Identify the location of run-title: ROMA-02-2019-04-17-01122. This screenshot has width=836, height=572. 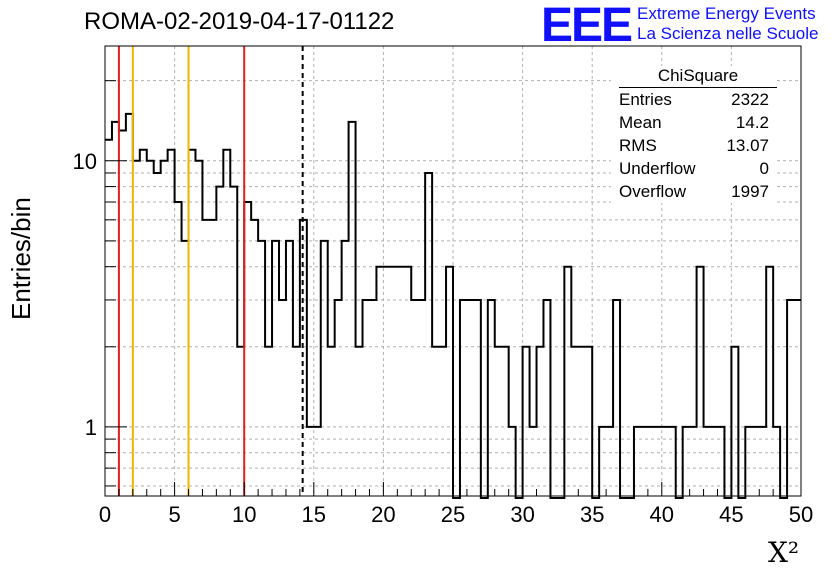
(239, 21).